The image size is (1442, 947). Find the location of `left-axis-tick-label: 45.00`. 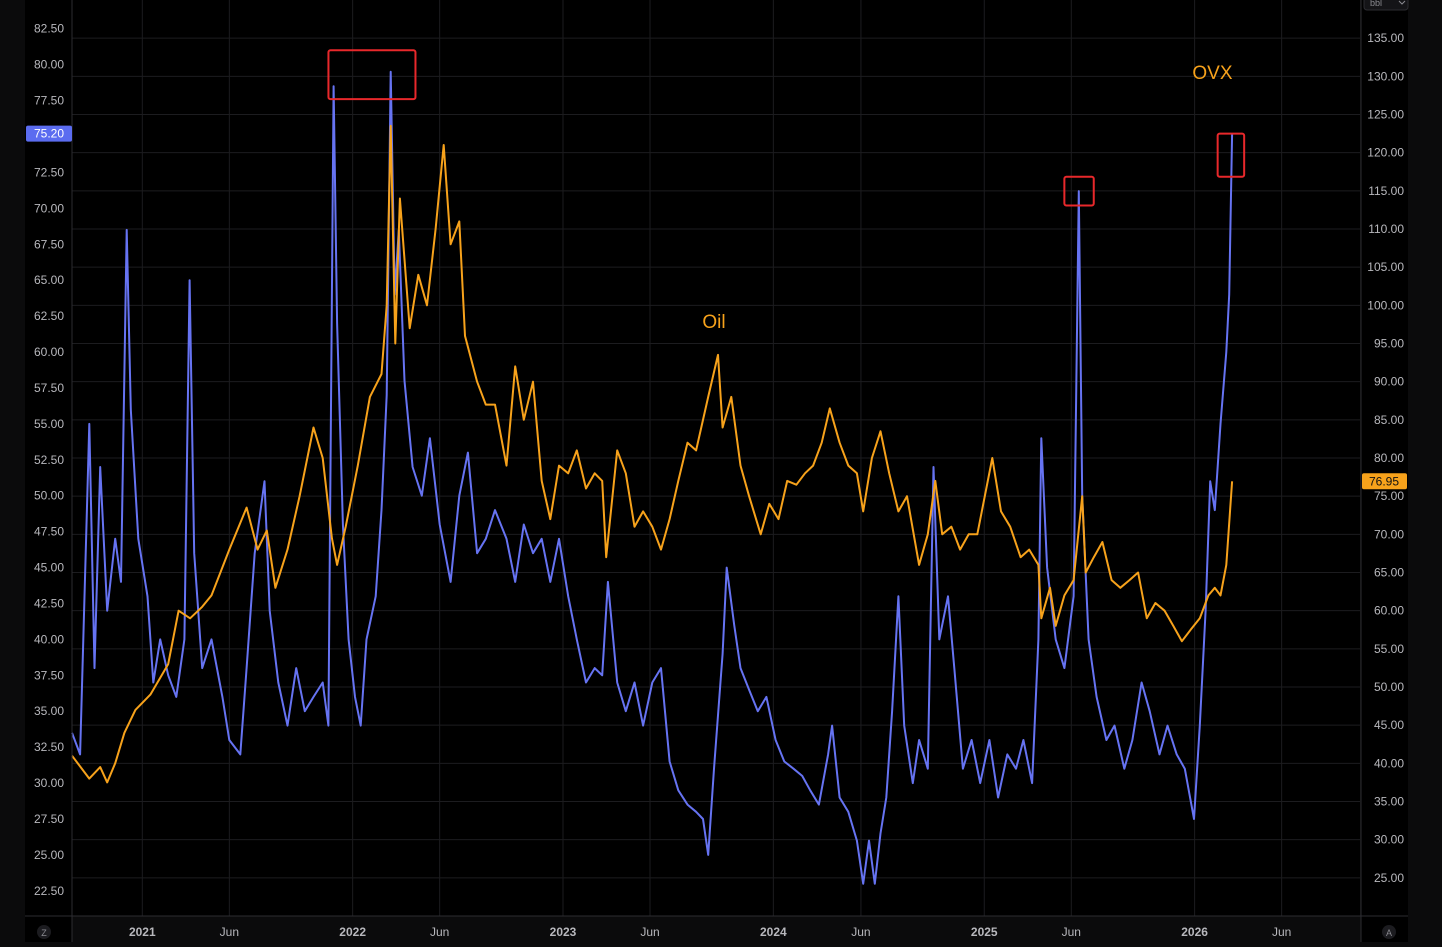

left-axis-tick-label: 45.00 is located at coordinates (49, 568).